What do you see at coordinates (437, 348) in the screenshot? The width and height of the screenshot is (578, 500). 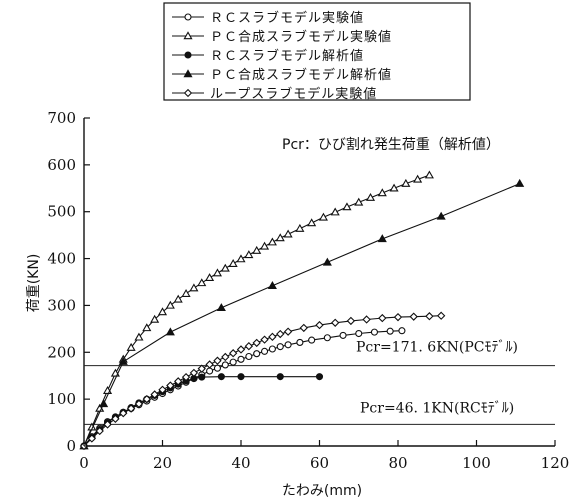 I see `pcr-reference-label: Pcr=171. 6KN(PCﾓﾃﾞﾙ)` at bounding box center [437, 348].